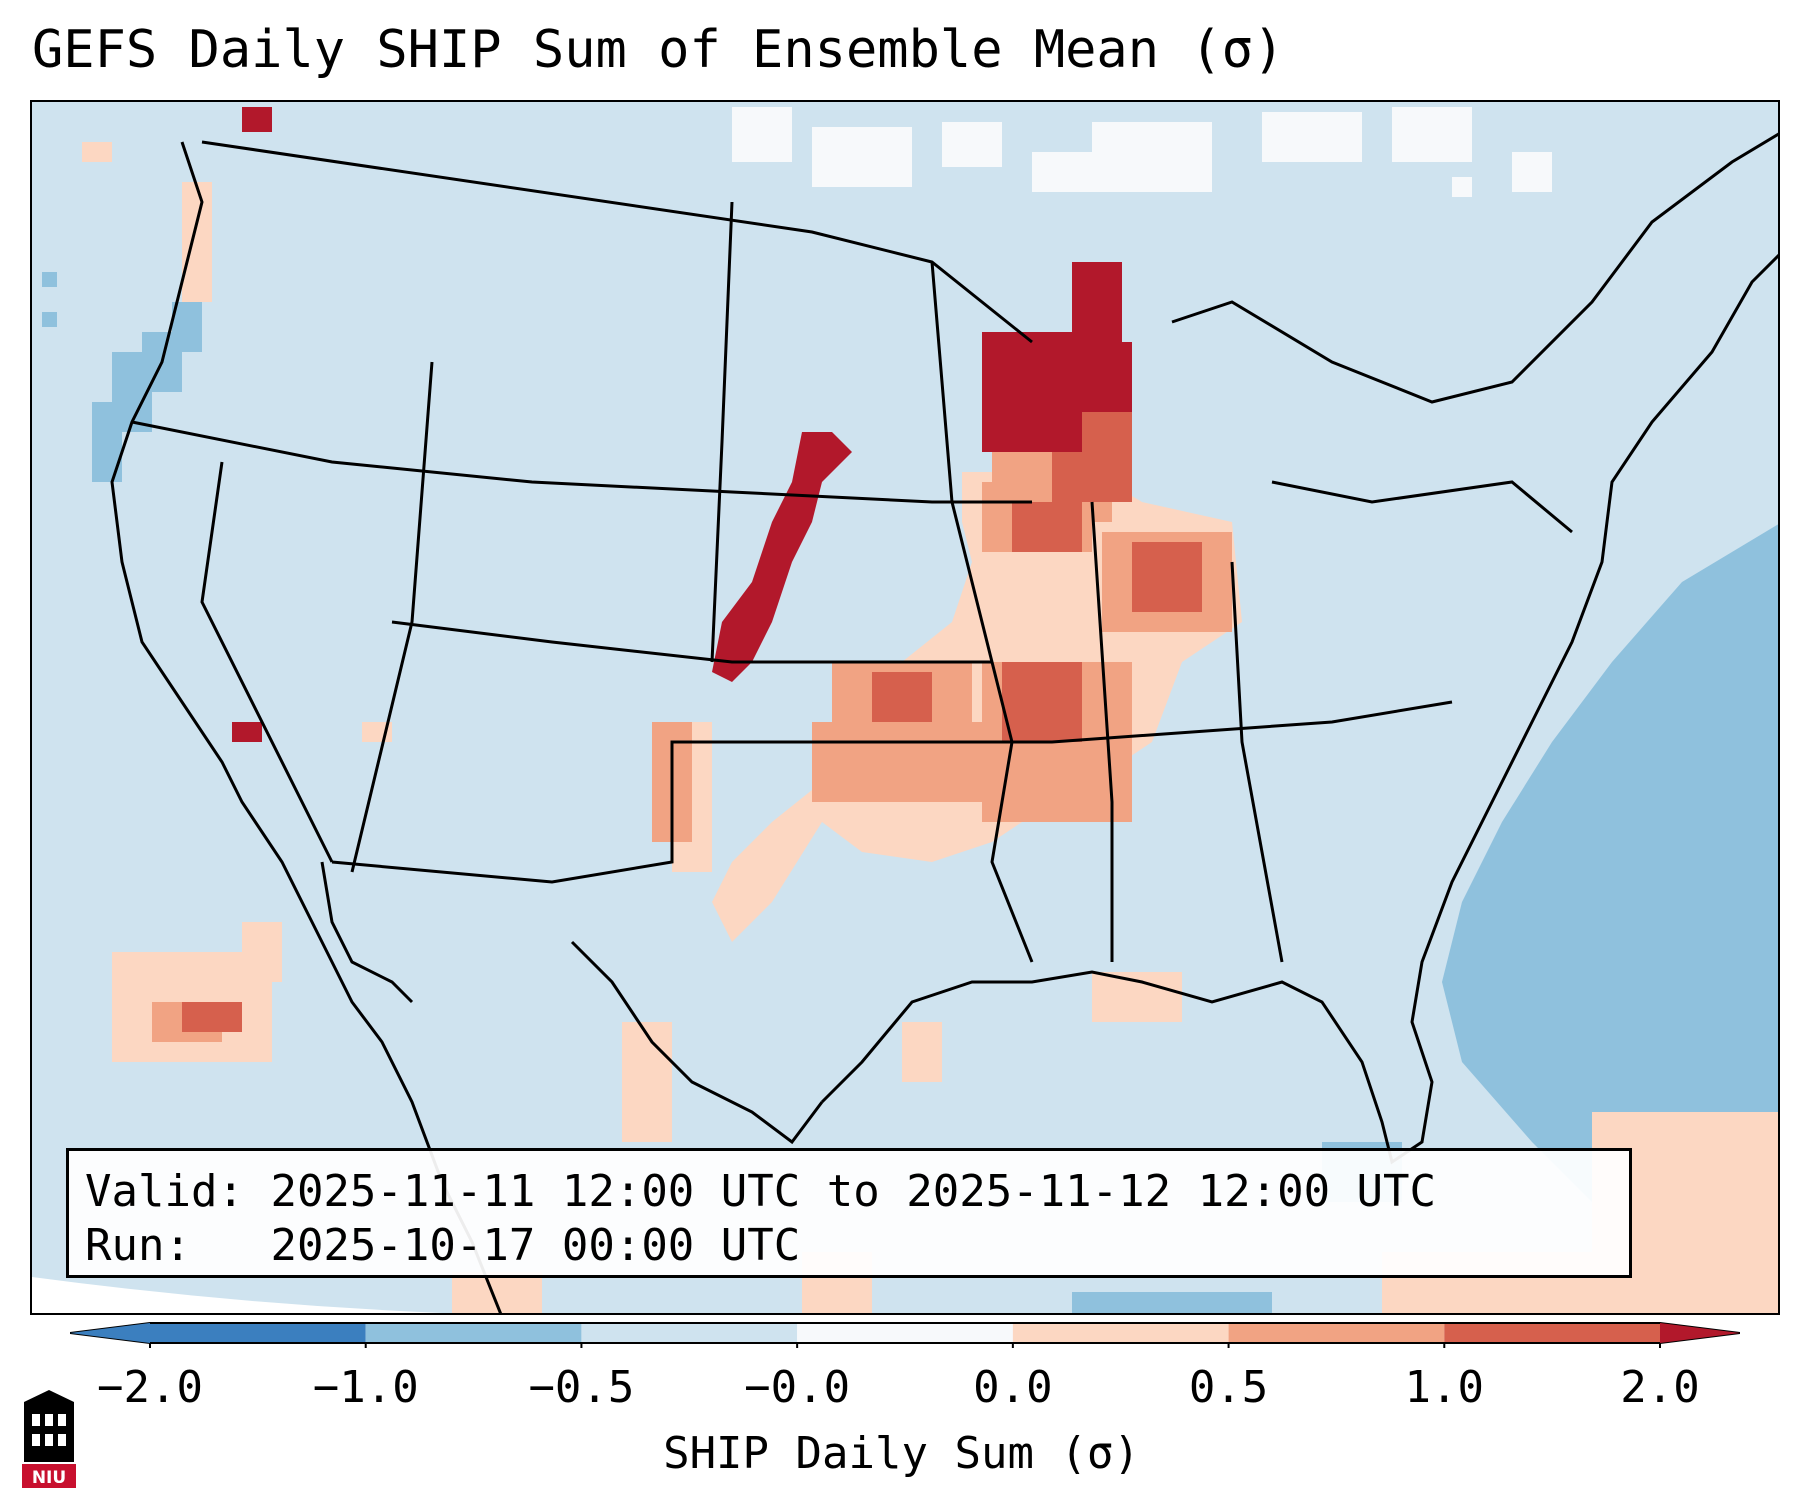 The width and height of the screenshot is (1803, 1506). I want to click on colorbar, so click(905, 1335).